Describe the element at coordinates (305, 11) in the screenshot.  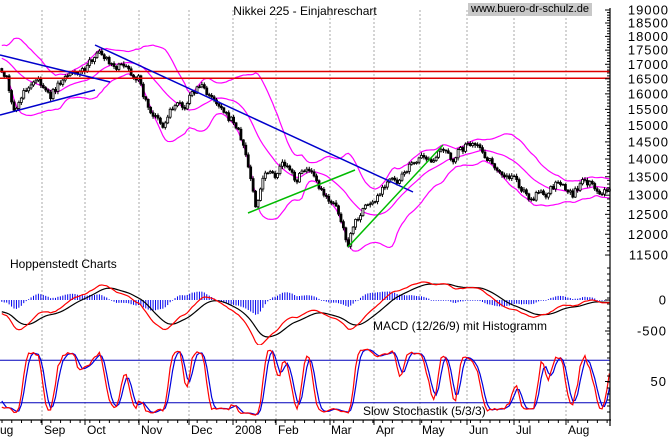
I see `chart-title: Nikkei 225 - Einjahreschart` at that location.